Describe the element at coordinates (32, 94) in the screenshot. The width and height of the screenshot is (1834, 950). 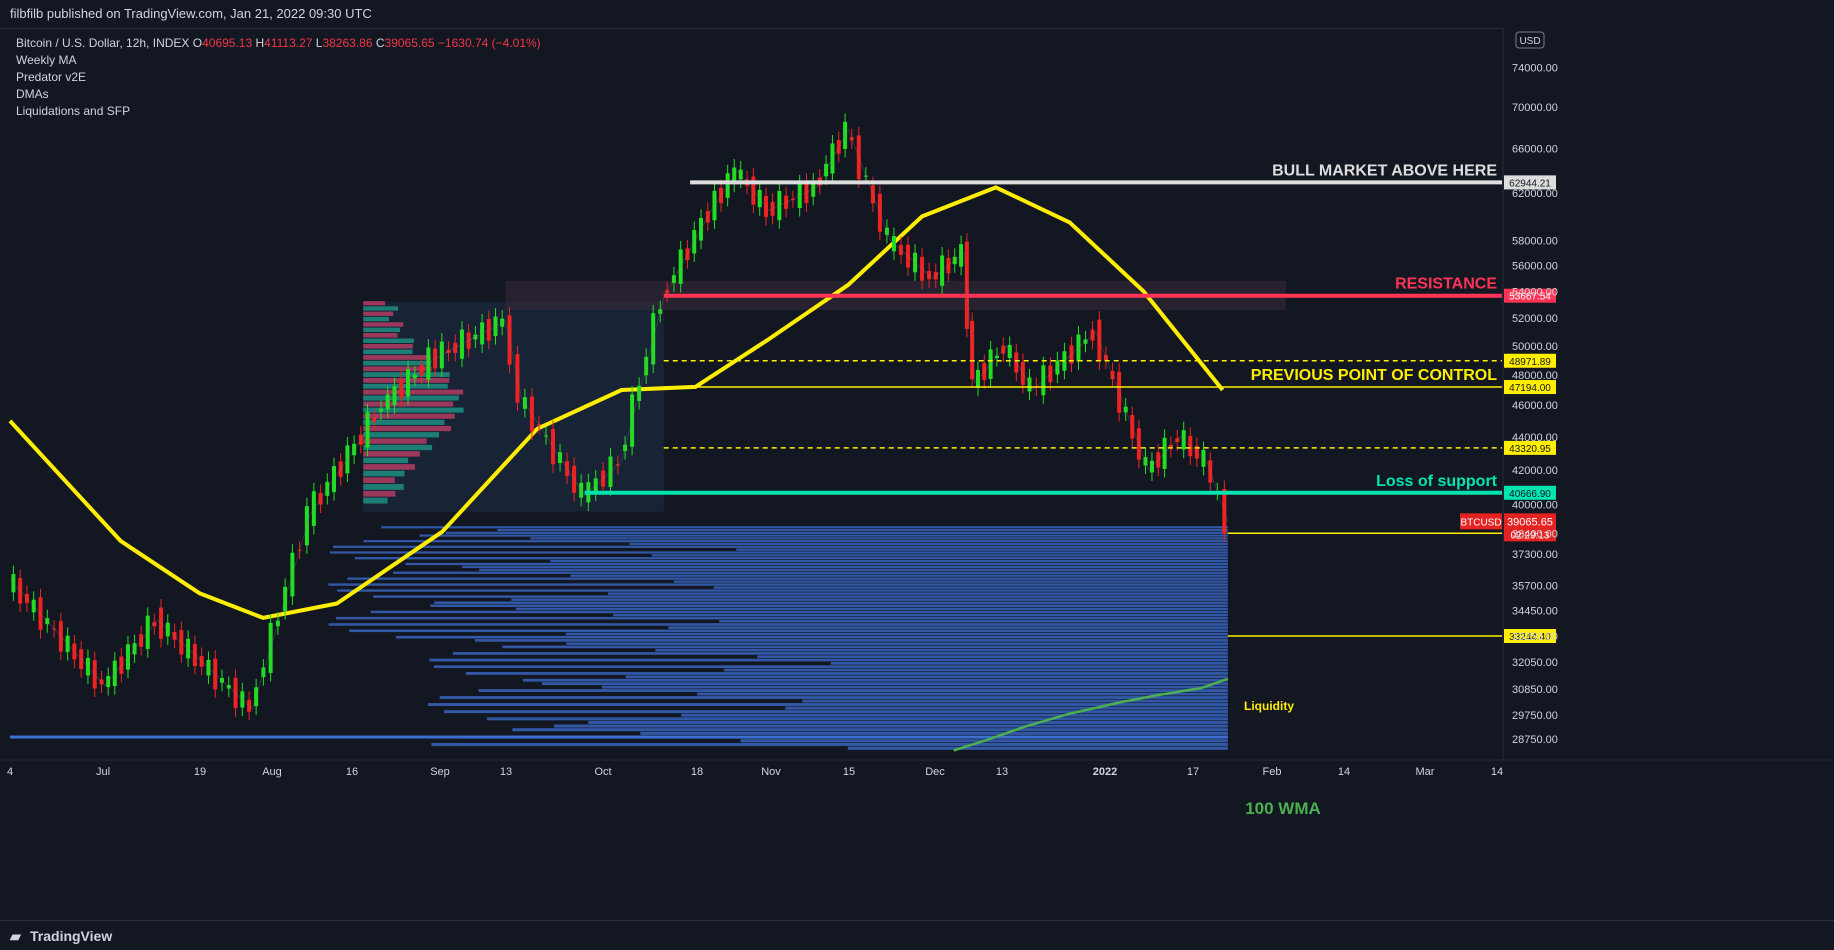
I see `indicator-dmas: DMAs` at that location.